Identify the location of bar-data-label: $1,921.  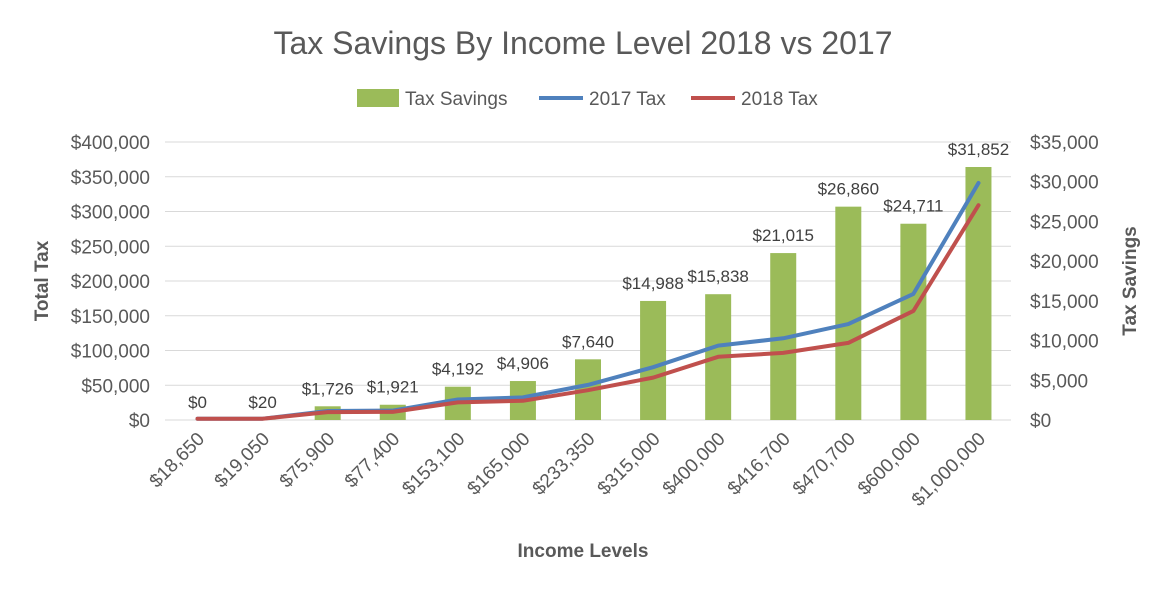
(393, 387).